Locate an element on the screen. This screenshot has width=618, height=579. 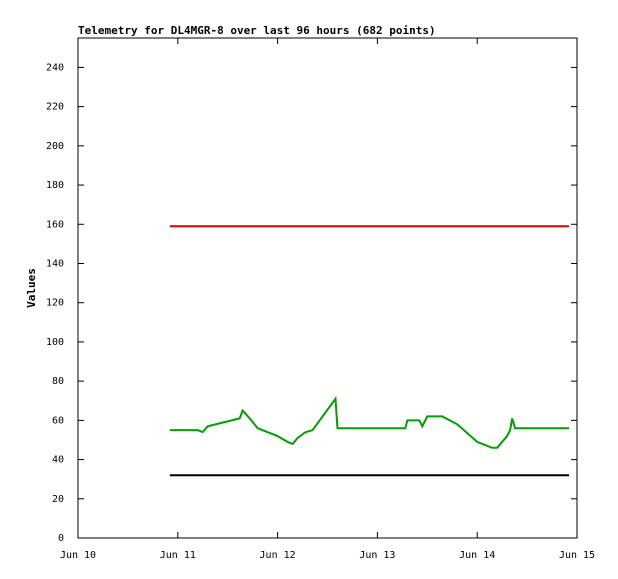
x-tick-label: Jun 14 is located at coordinates (477, 555).